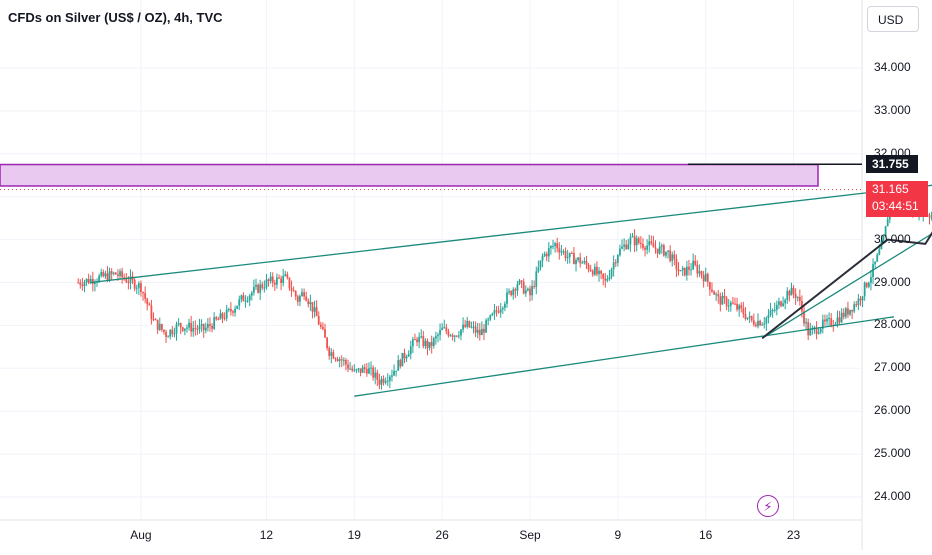  I want to click on currency-button: USD, so click(893, 19).